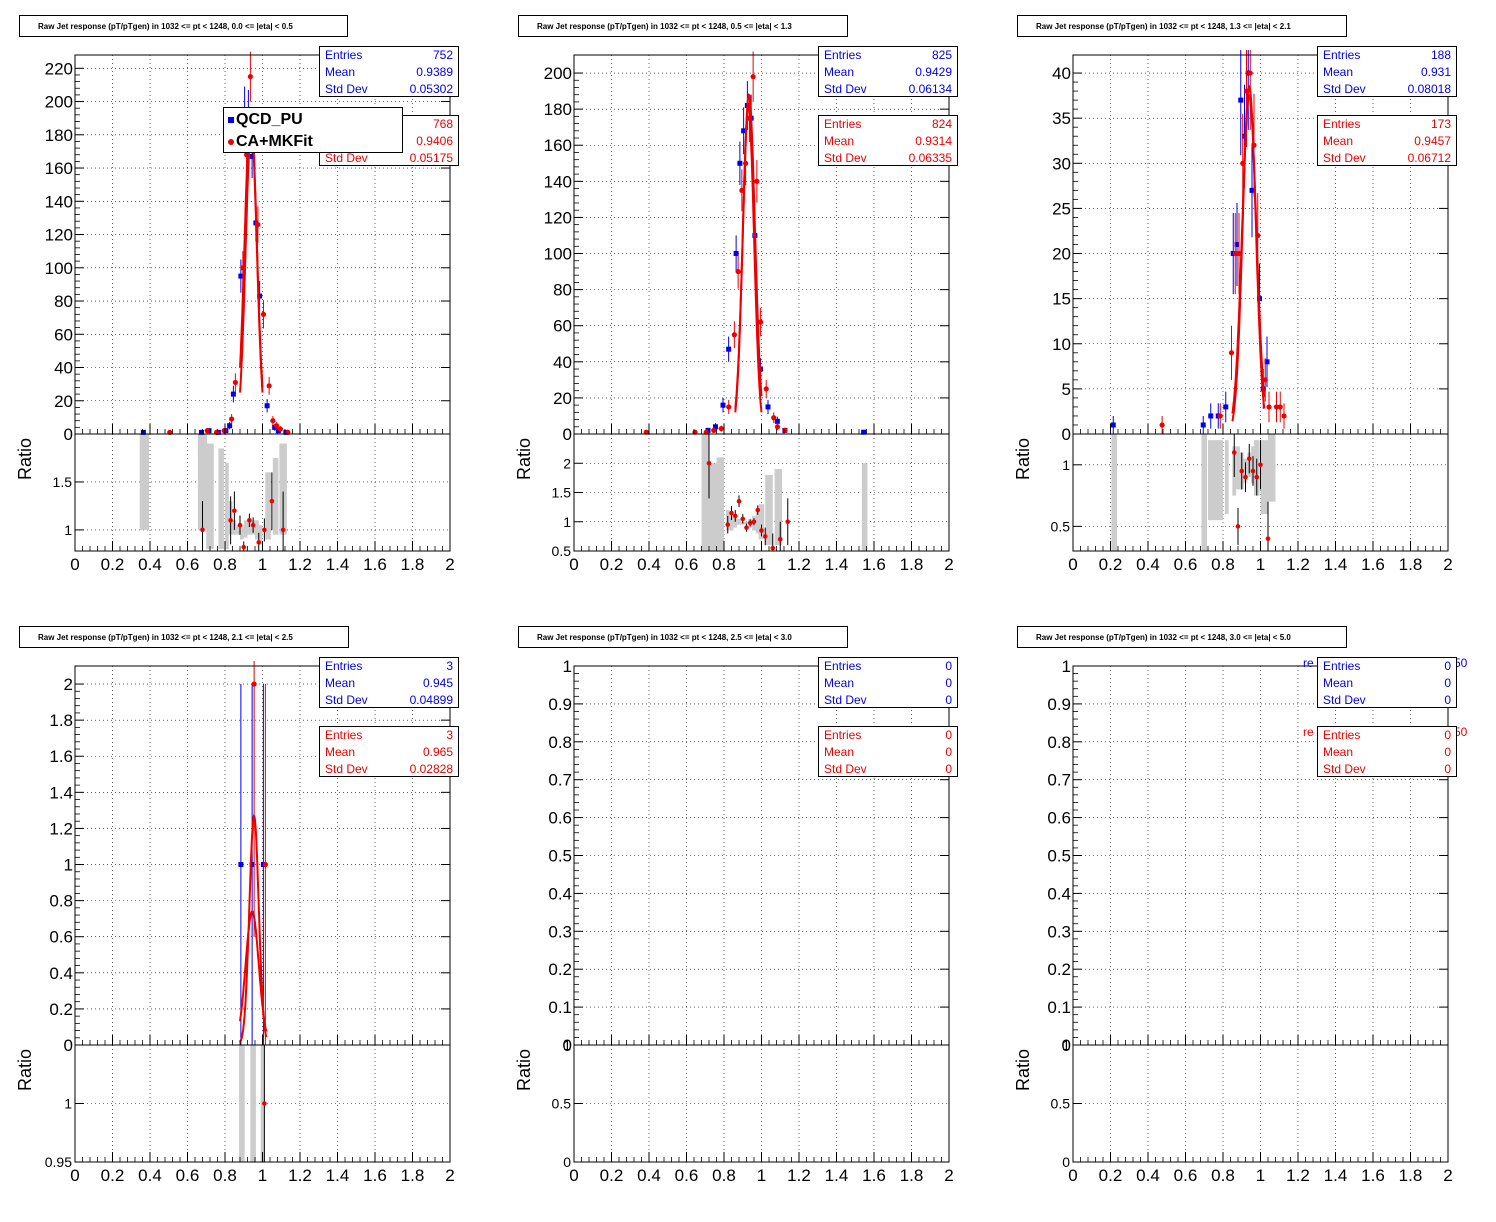 Image resolution: width=1496 pixels, height=1222 pixels. Describe the element at coordinates (389, 55) in the screenshot. I see `stats-row-entries: Entries 752` at that location.